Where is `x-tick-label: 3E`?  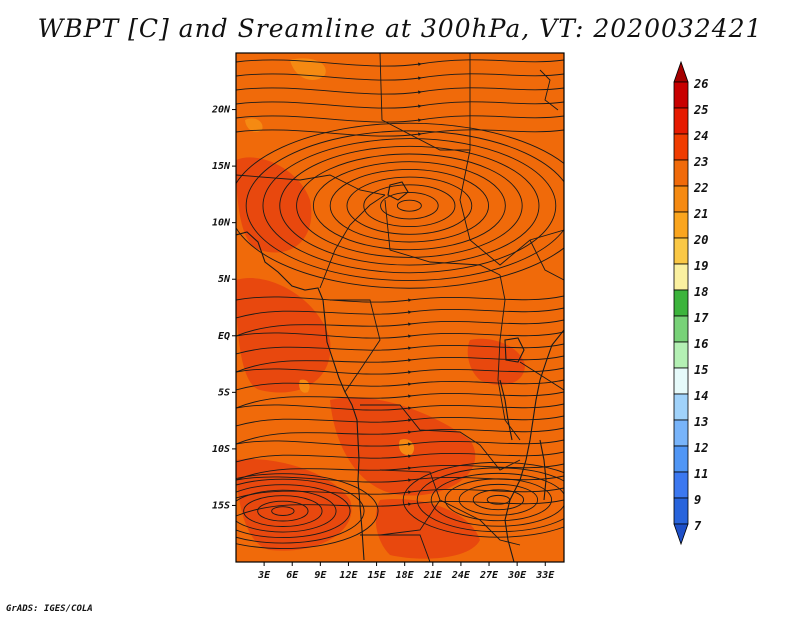 x-tick-label: 3E is located at coordinates (264, 575).